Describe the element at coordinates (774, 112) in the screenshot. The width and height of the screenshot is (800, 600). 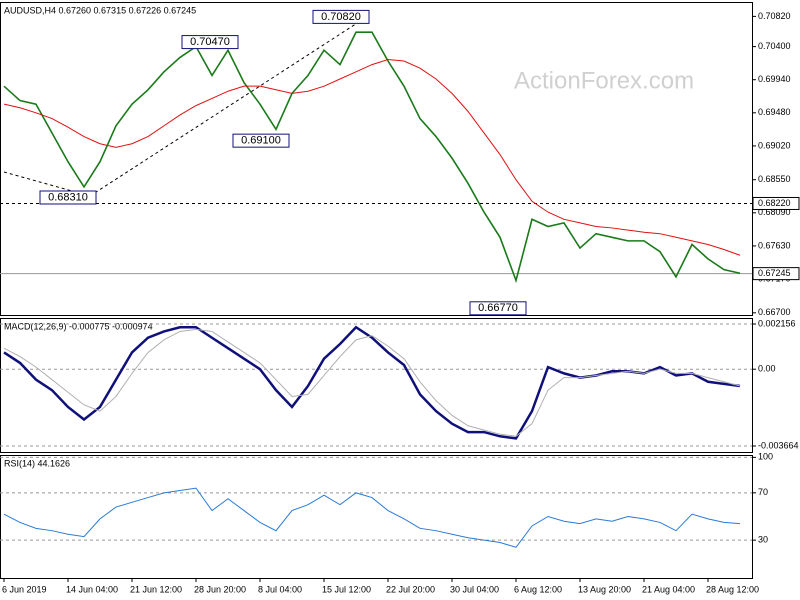
I see `y-tick-label: 0.69480` at that location.